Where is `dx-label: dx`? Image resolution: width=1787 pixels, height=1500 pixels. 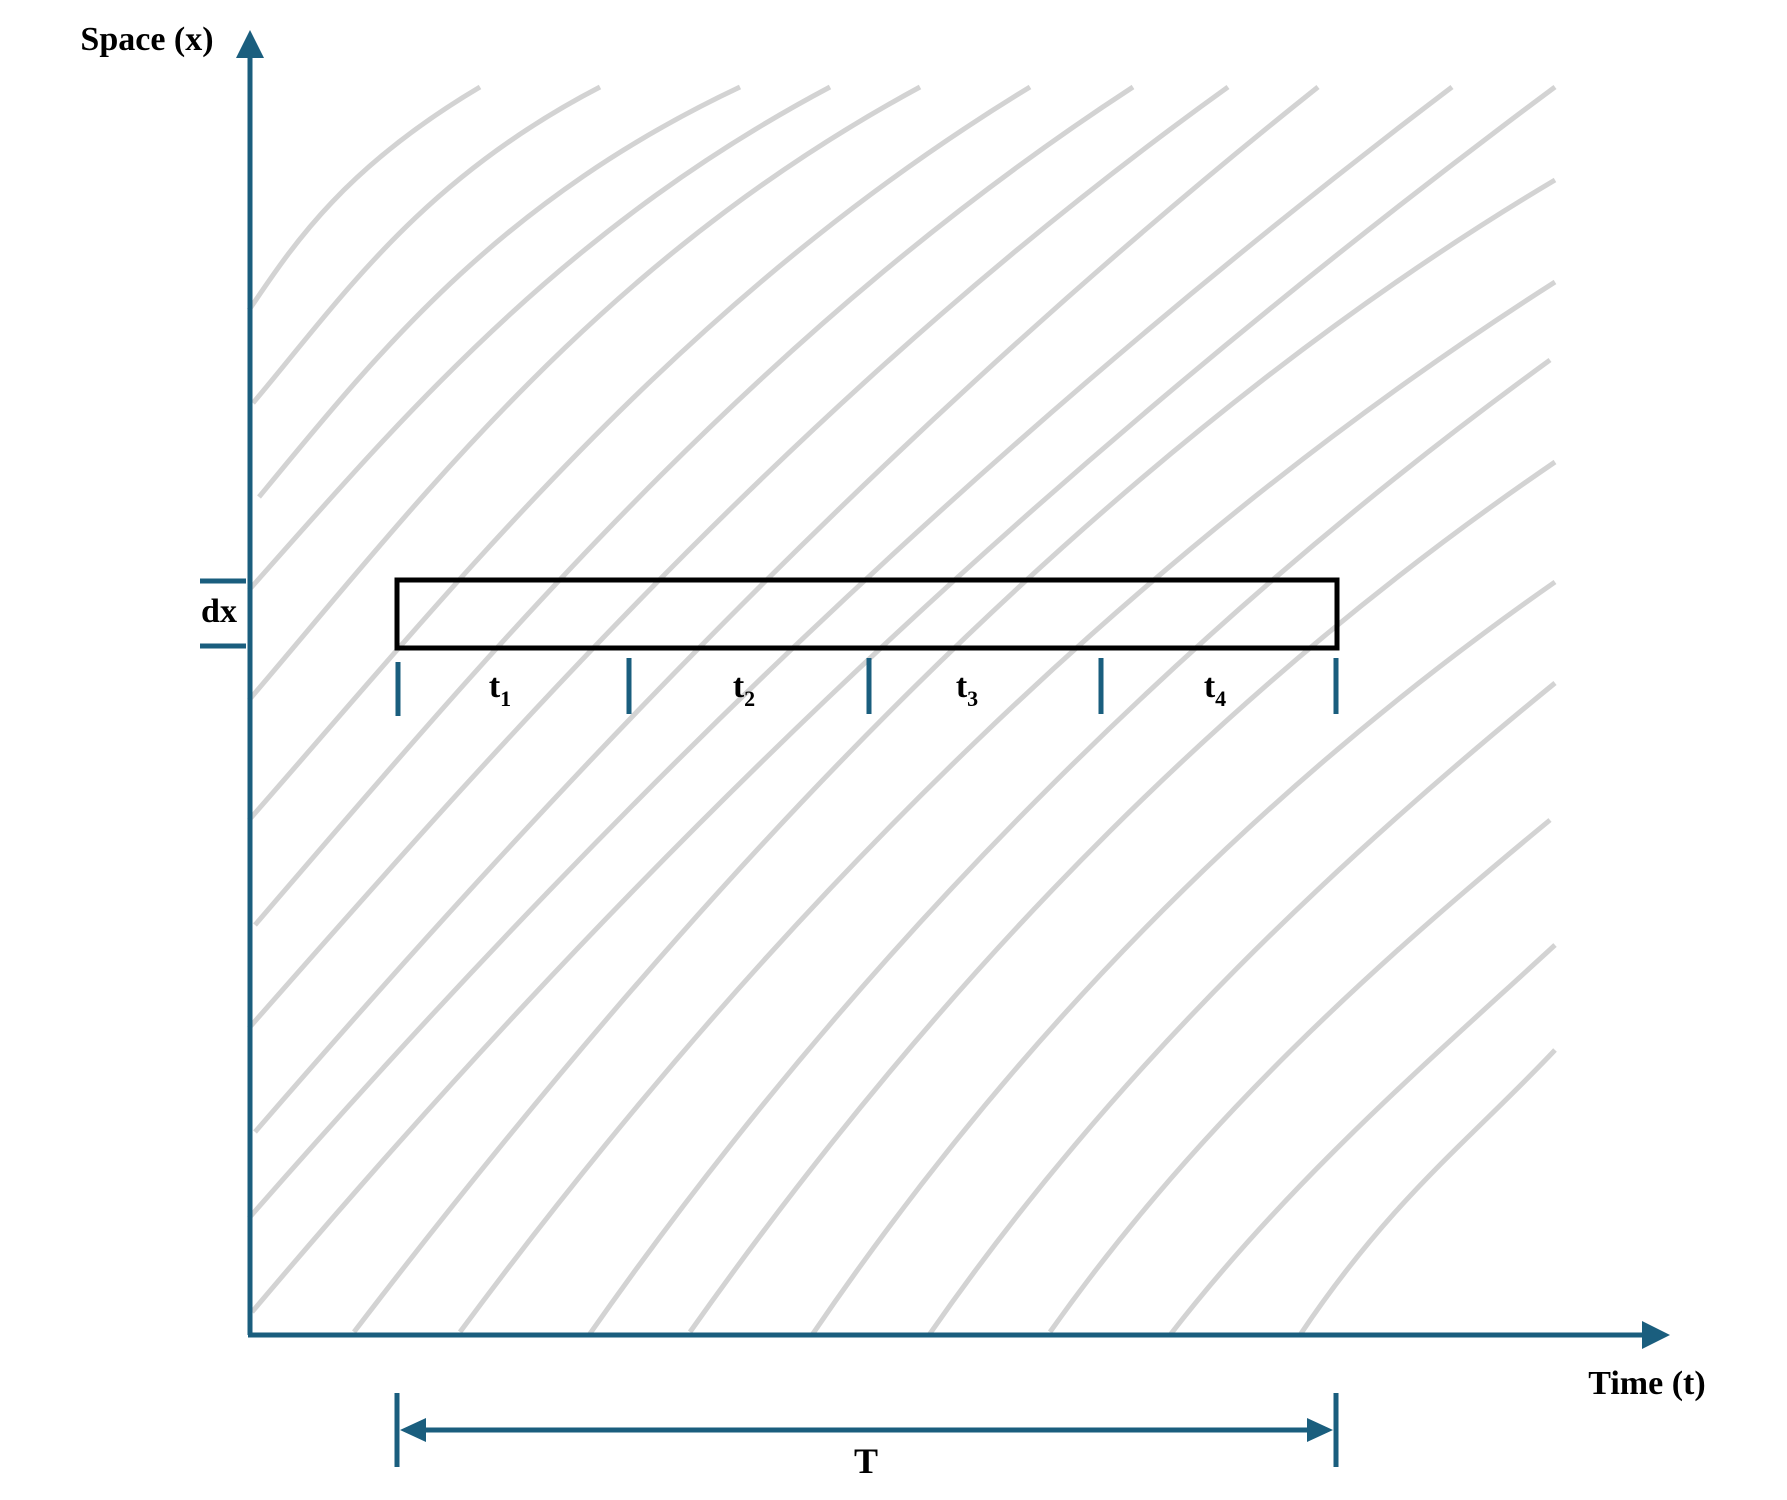
dx-label: dx is located at coordinates (219, 611).